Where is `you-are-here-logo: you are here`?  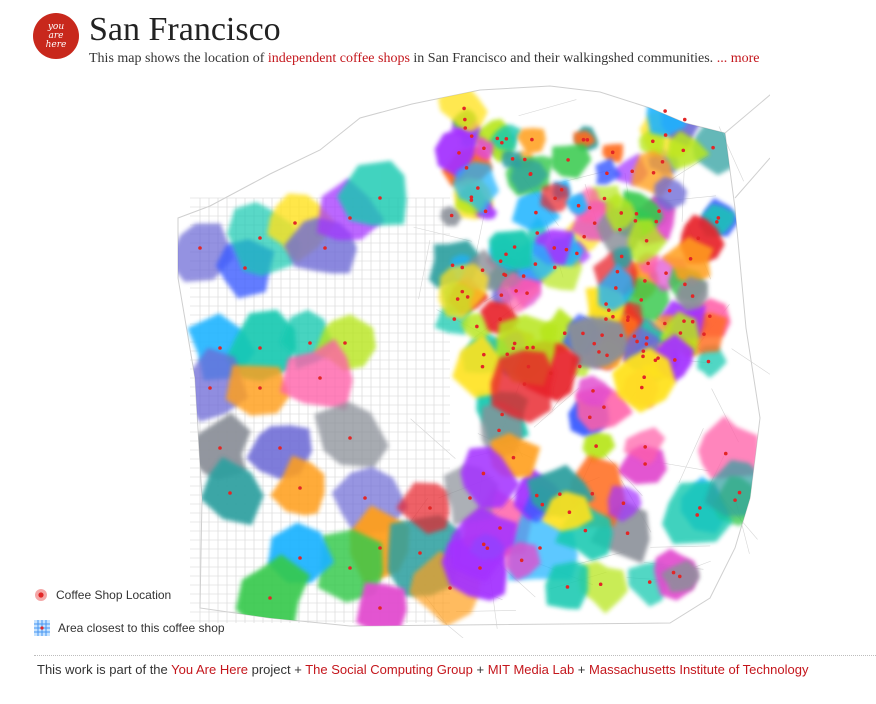
you-are-here-logo: you are here is located at coordinates (56, 36).